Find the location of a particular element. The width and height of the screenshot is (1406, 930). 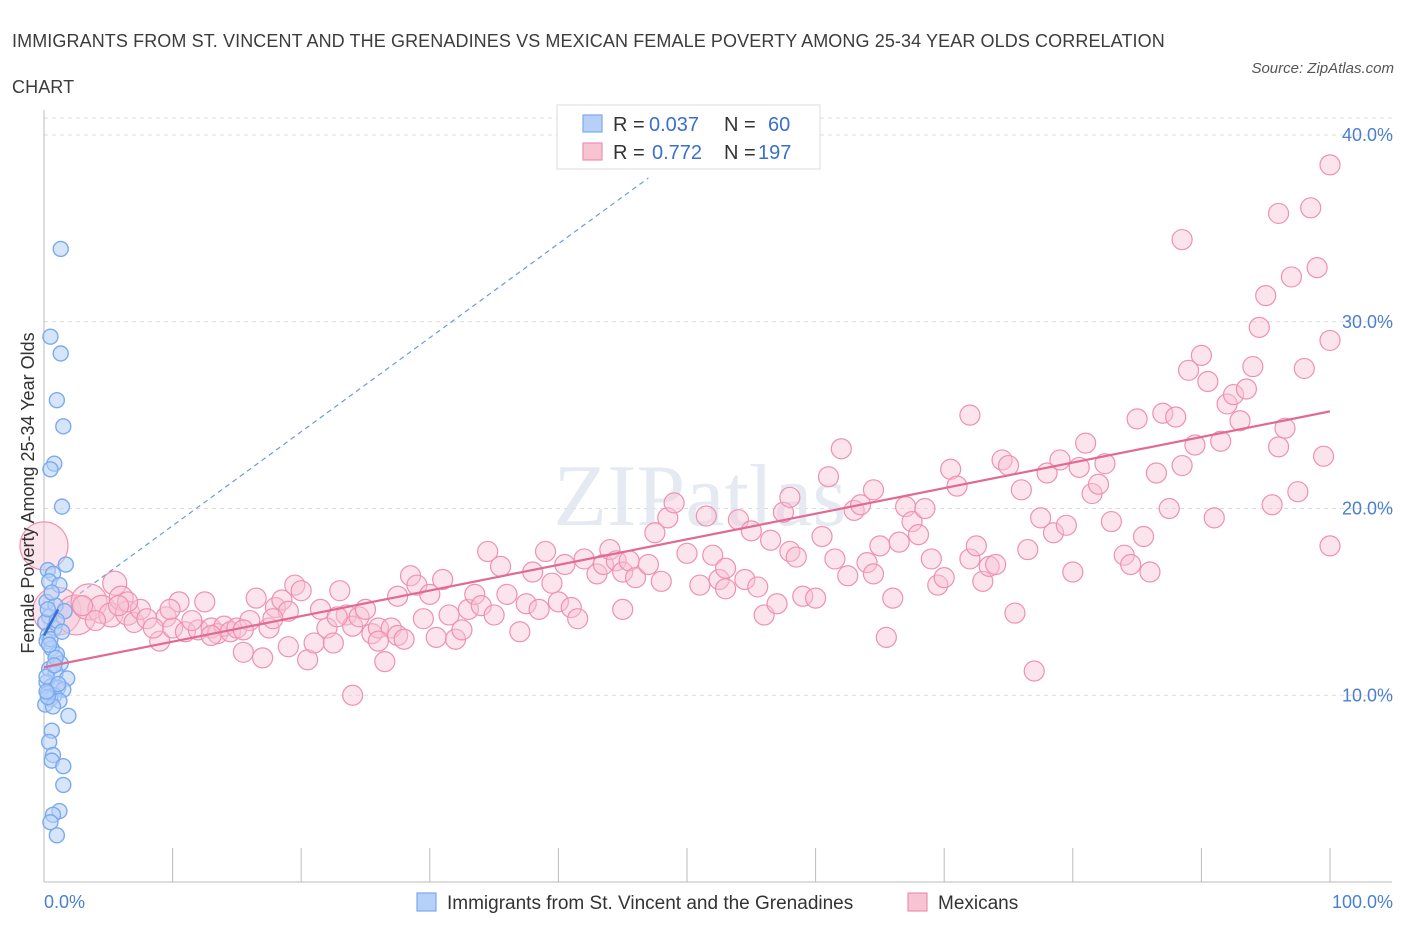

legend-r-label-1: R = is located at coordinates (629, 125).